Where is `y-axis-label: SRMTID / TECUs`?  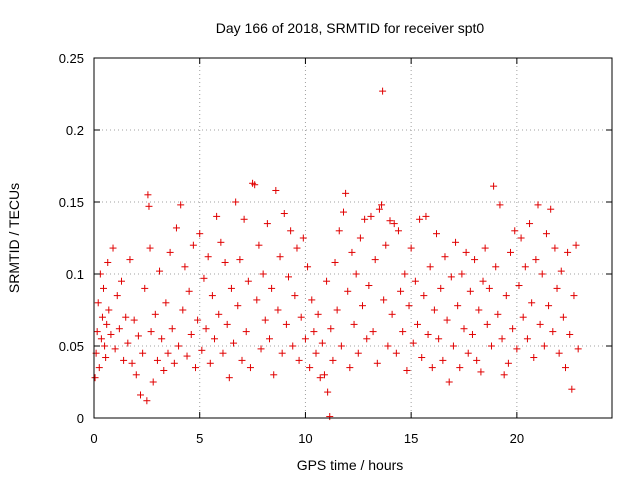 y-axis-label: SRMTID / TECUs is located at coordinates (14, 238).